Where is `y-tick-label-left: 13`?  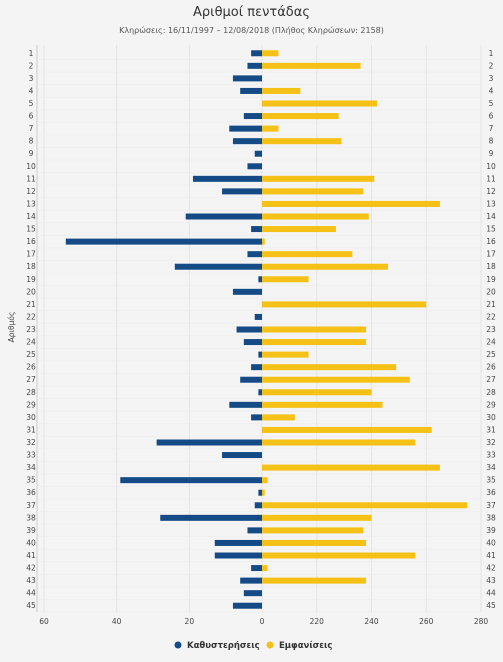
y-tick-label-left: 13 is located at coordinates (31, 203).